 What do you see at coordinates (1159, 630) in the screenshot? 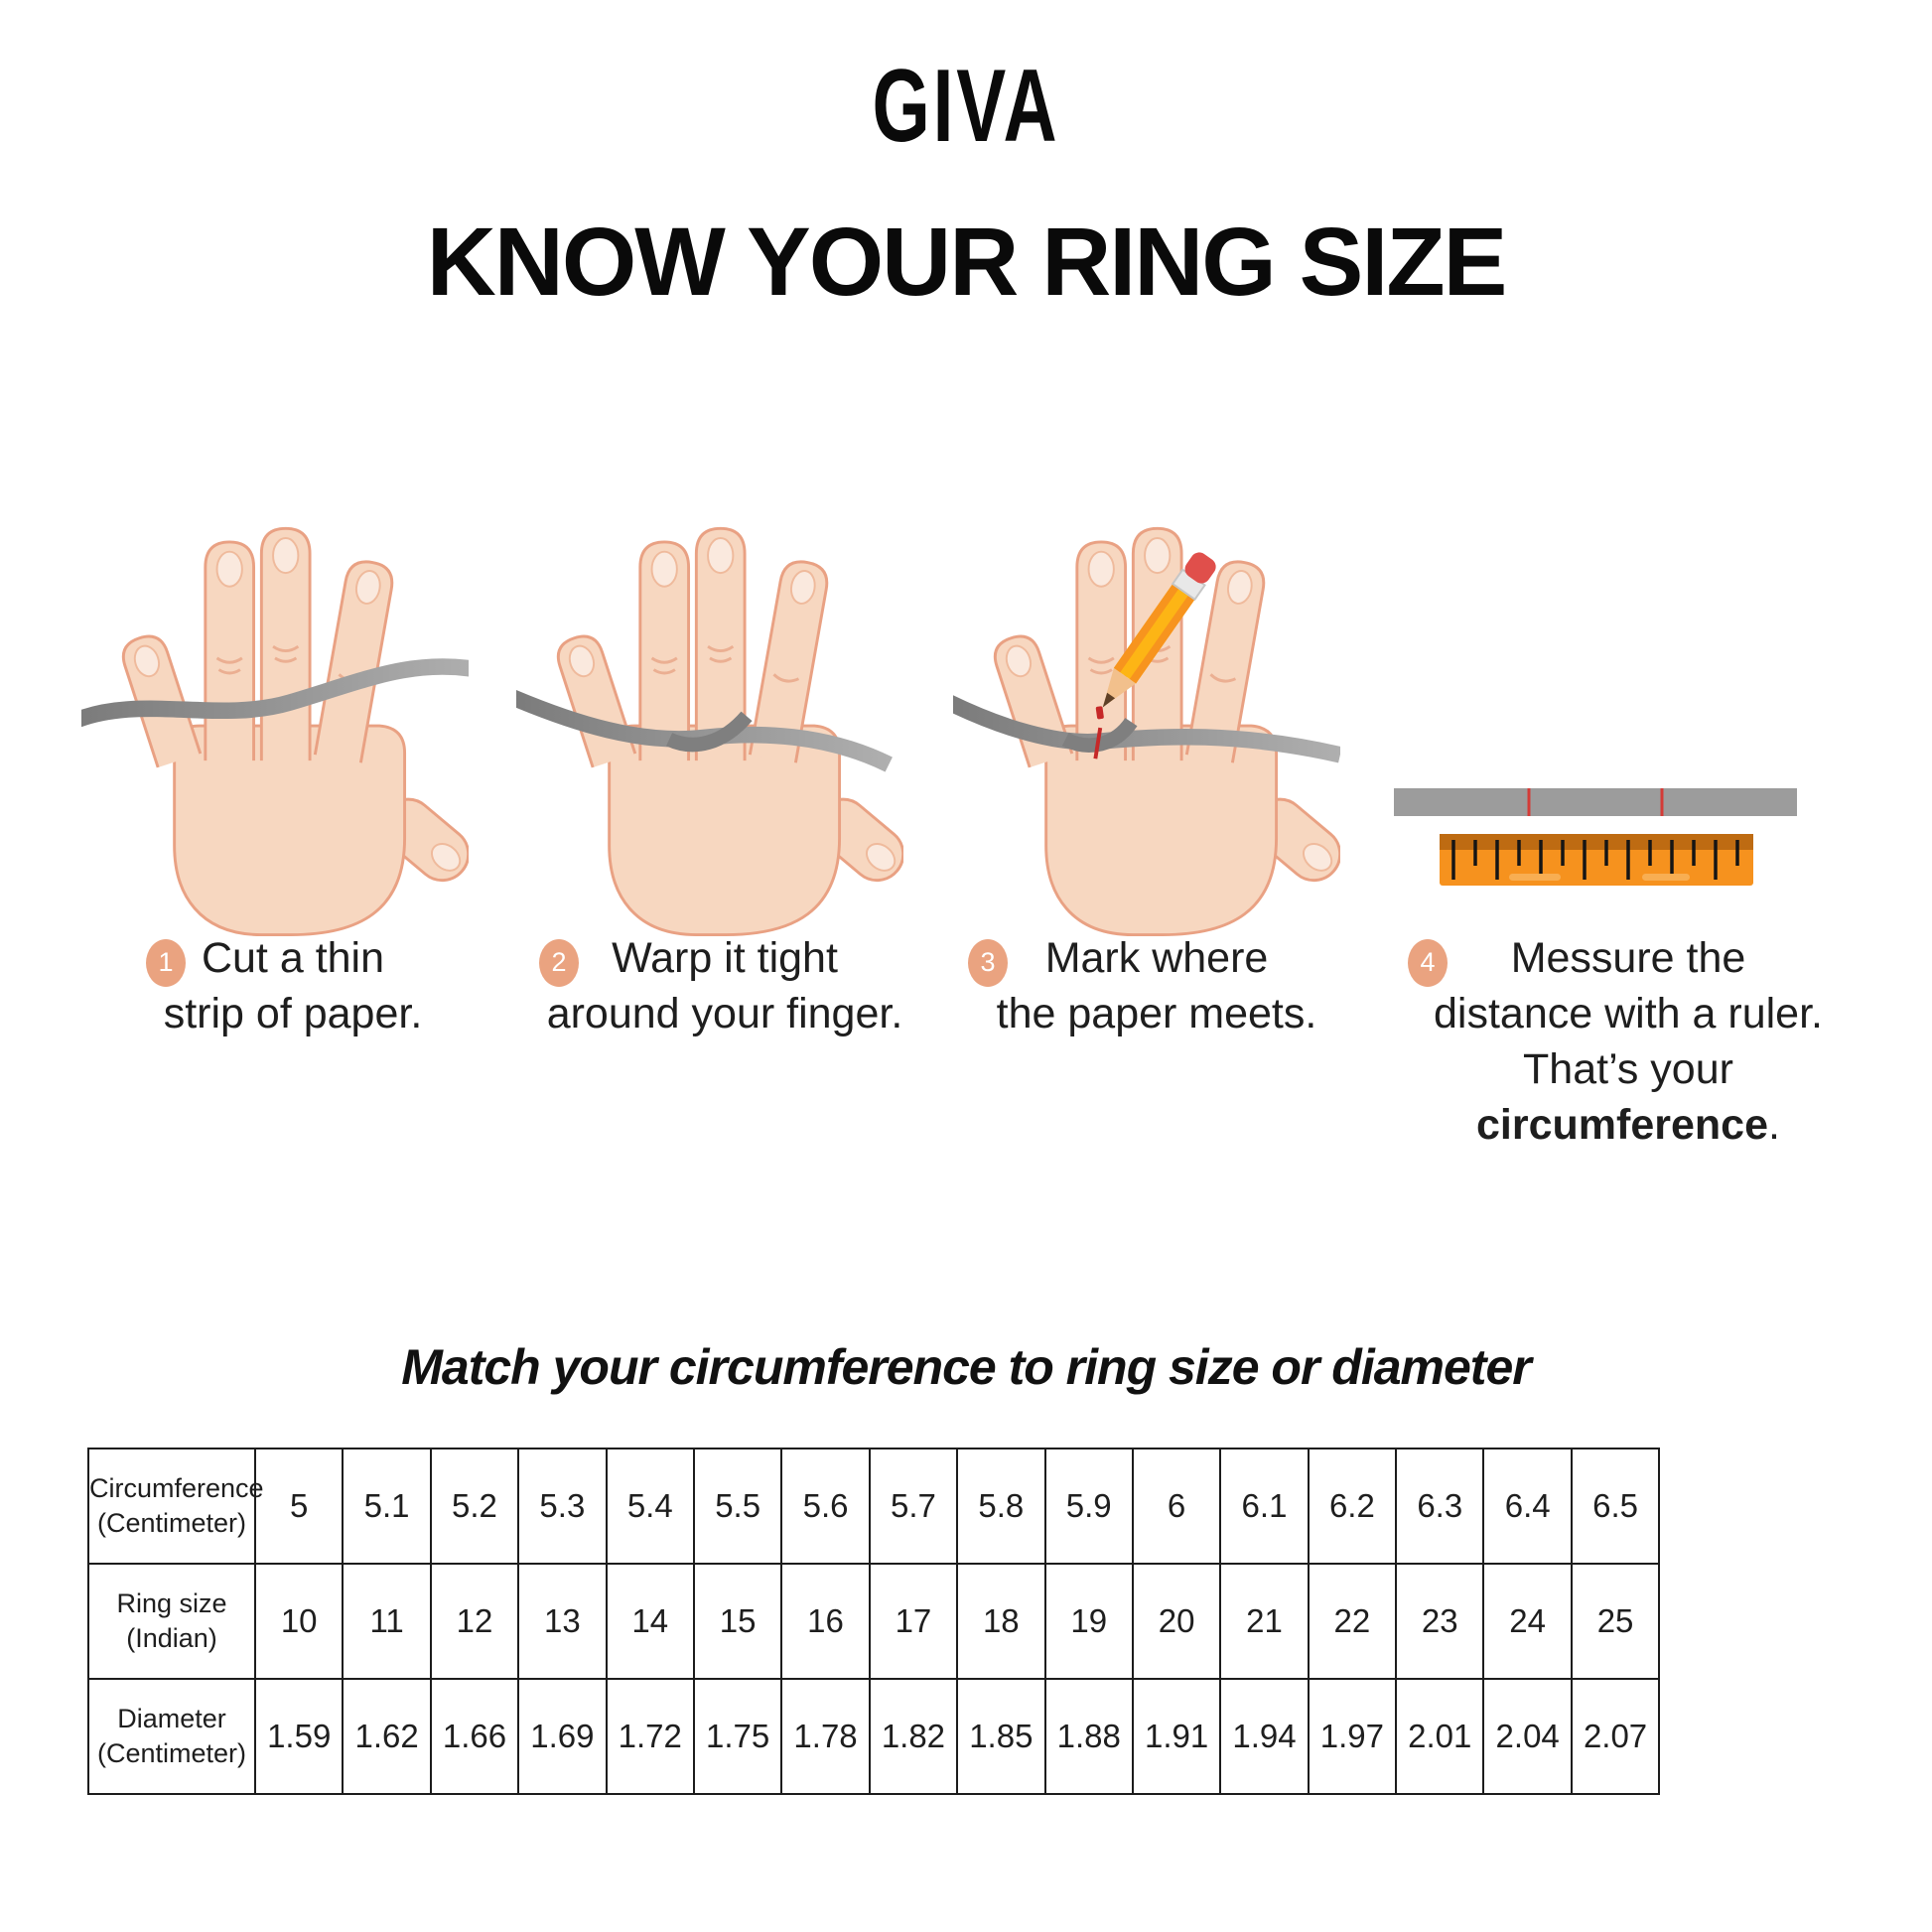
I see `pencil-icon` at bounding box center [1159, 630].